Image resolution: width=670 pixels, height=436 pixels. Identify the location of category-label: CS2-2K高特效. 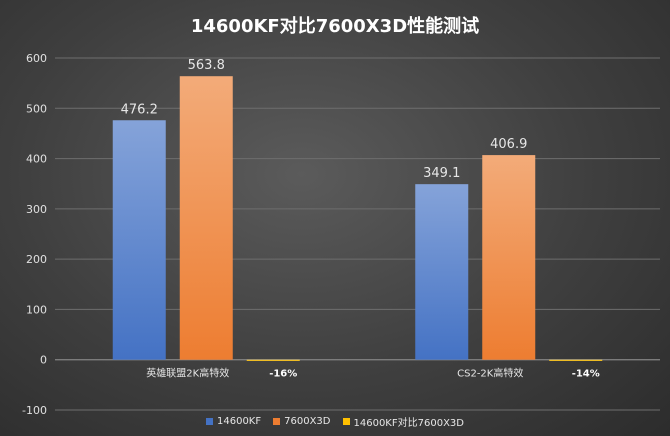
(490, 373).